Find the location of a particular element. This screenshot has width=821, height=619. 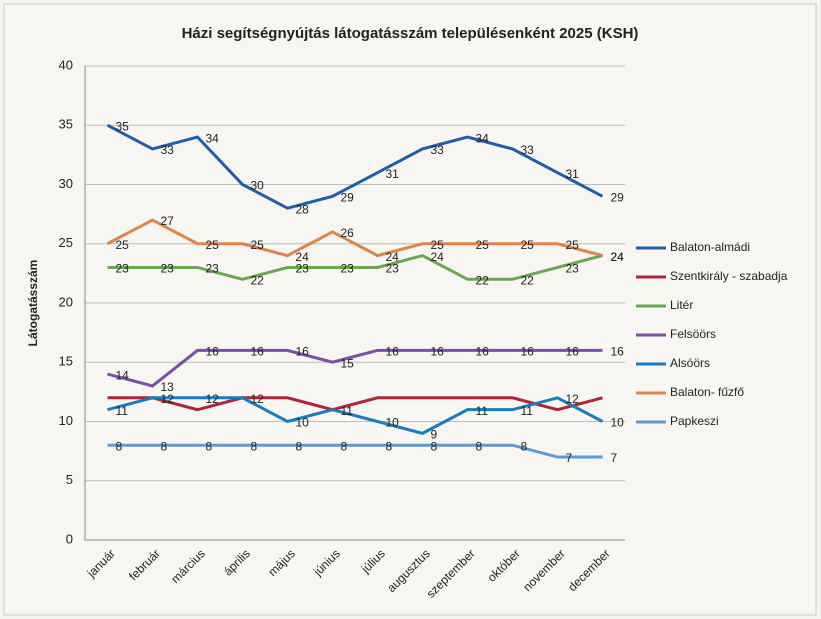

data-label: 30 is located at coordinates (258, 186).